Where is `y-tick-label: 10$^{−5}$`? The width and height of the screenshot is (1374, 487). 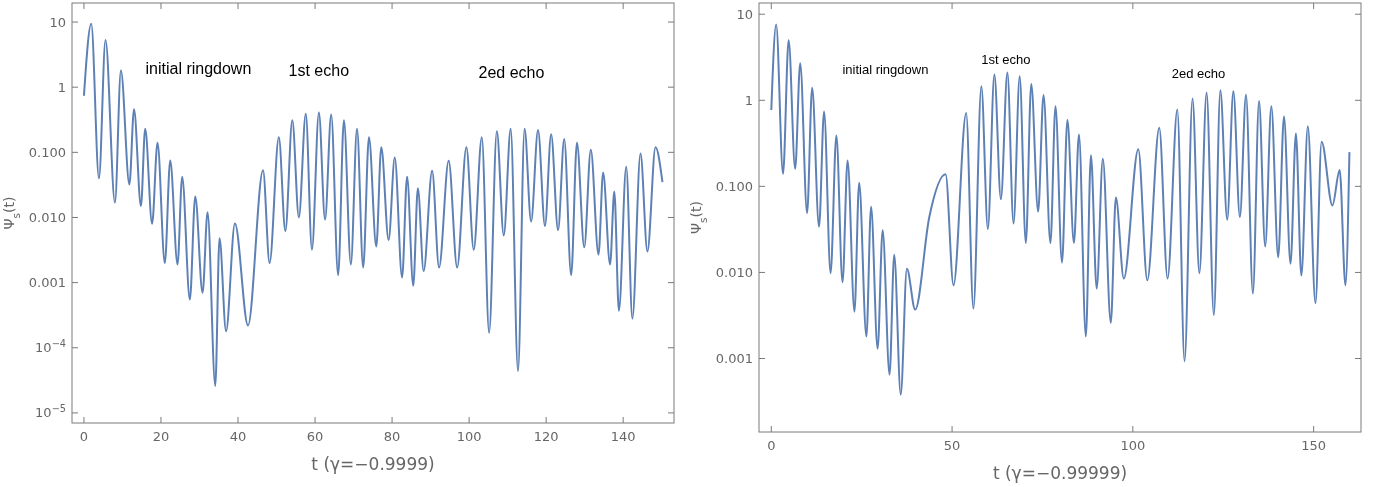 y-tick-label: 10$^{−5}$ is located at coordinates (50, 411).